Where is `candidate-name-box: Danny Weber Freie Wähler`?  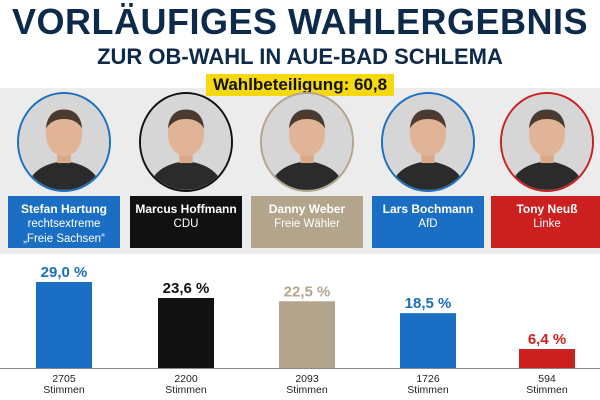 candidate-name-box: Danny Weber Freie Wähler is located at coordinates (307, 222).